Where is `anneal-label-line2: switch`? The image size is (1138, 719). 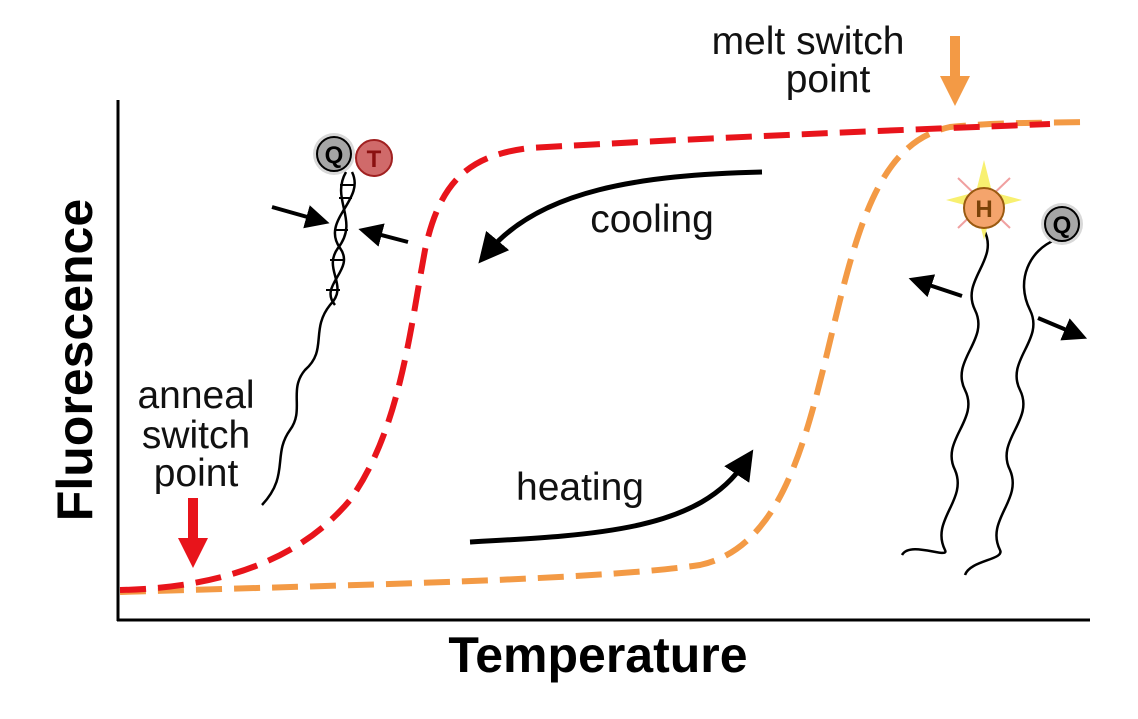
anneal-label-line2: switch is located at coordinates (196, 435).